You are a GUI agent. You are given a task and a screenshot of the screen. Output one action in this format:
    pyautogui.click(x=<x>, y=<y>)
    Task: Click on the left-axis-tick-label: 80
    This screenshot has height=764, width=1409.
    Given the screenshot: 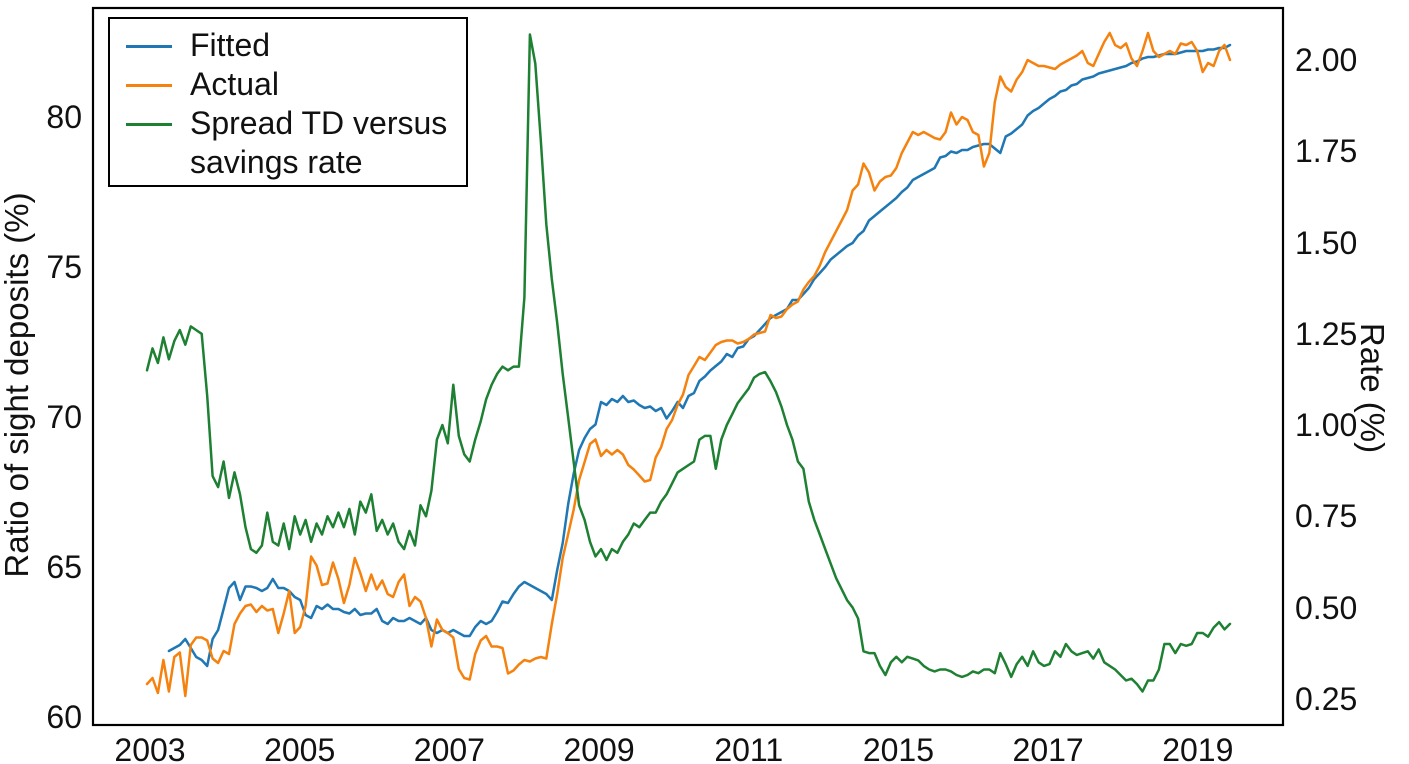 What is the action you would take?
    pyautogui.click(x=64, y=117)
    